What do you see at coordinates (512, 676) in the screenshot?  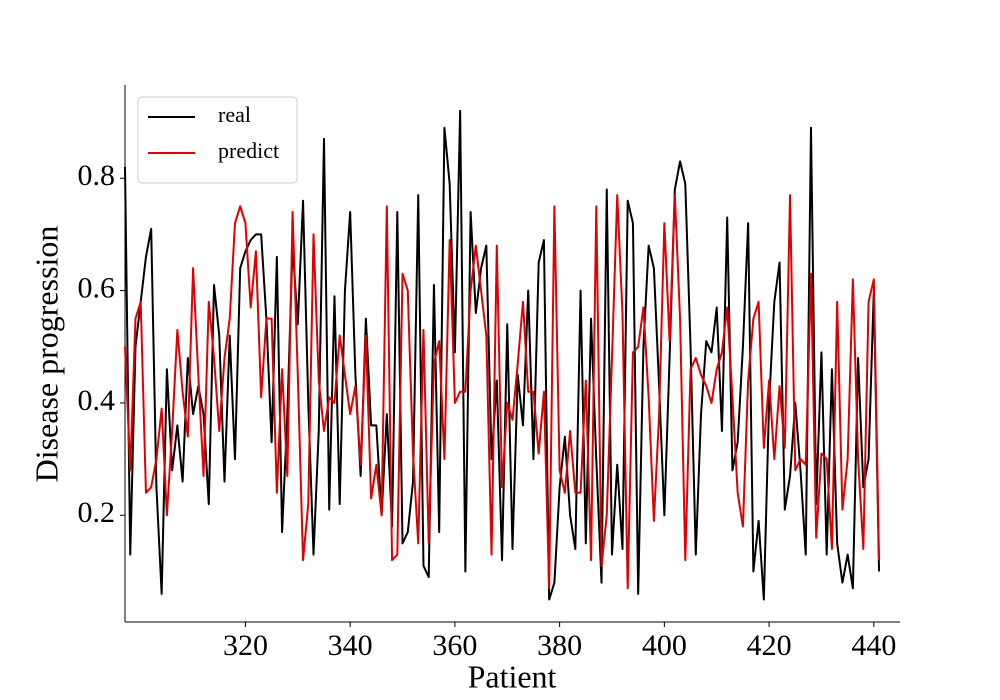 I see `x-axis-label: Patient` at bounding box center [512, 676].